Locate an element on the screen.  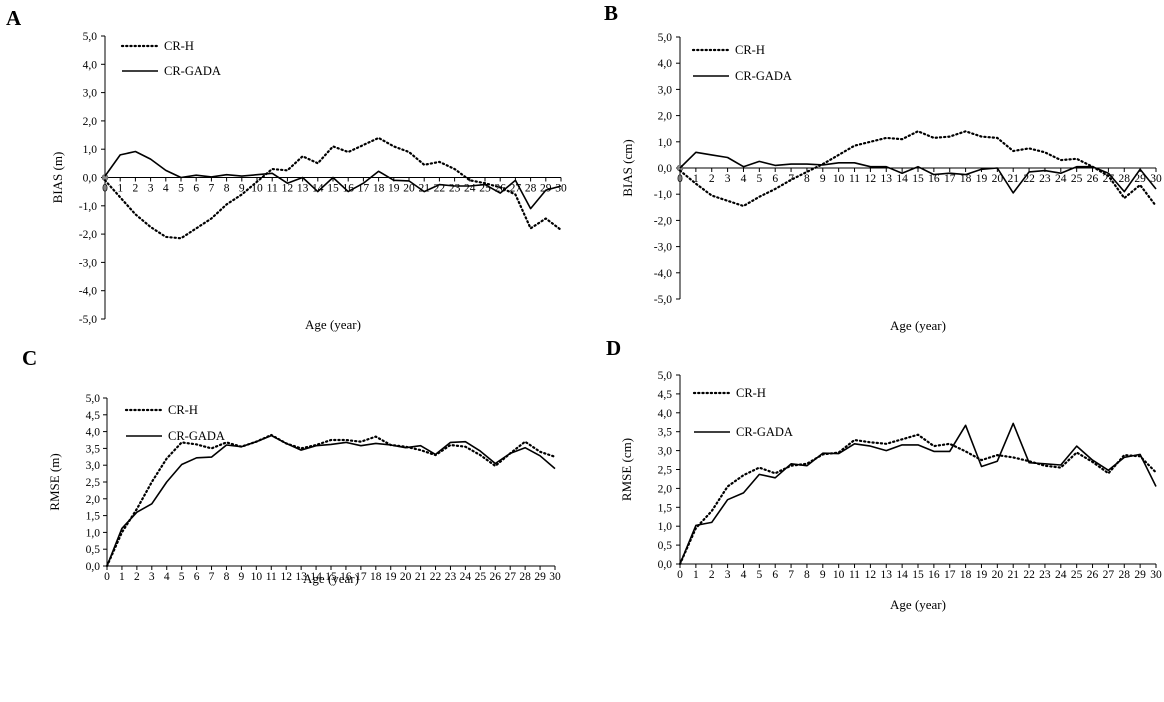
y-tick-label: -5,0 is located at coordinates (88, 320).